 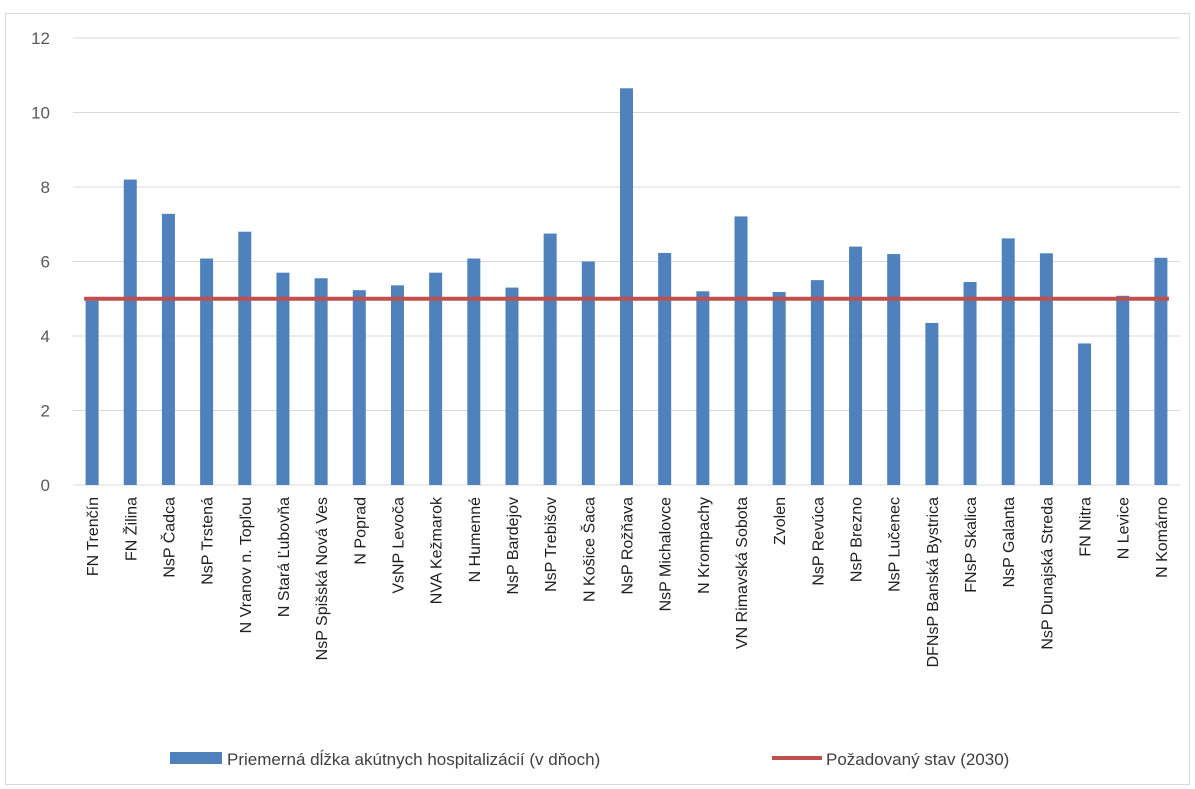 What do you see at coordinates (475, 539) in the screenshot?
I see `x-tick-label: N Humenné` at bounding box center [475, 539].